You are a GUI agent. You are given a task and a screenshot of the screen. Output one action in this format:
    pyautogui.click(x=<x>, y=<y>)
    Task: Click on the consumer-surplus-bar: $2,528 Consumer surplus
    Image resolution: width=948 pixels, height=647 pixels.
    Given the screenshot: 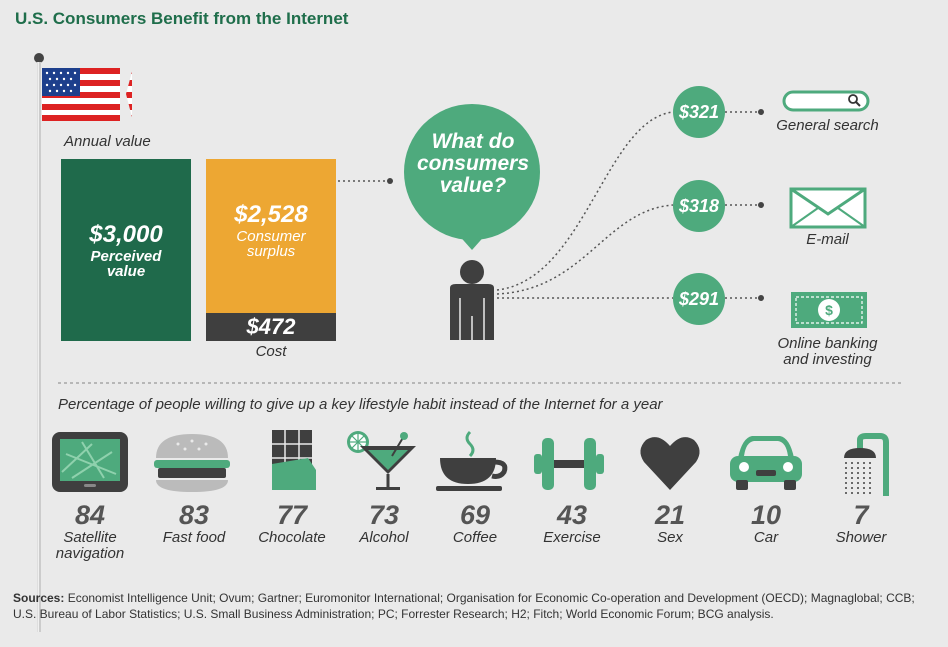 What is the action you would take?
    pyautogui.click(x=271, y=236)
    